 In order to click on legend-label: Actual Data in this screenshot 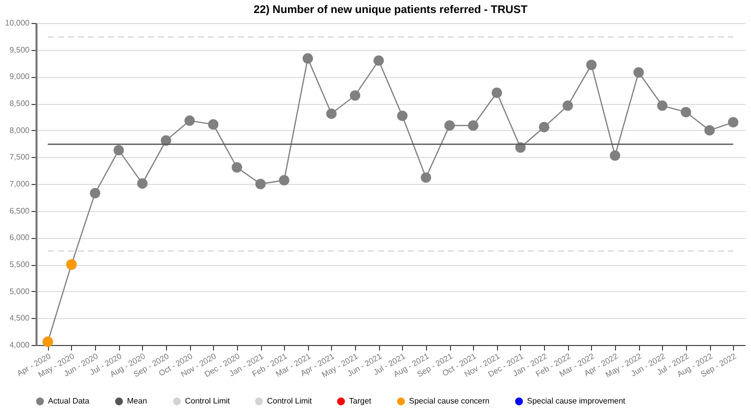, I will do `click(69, 401)`.